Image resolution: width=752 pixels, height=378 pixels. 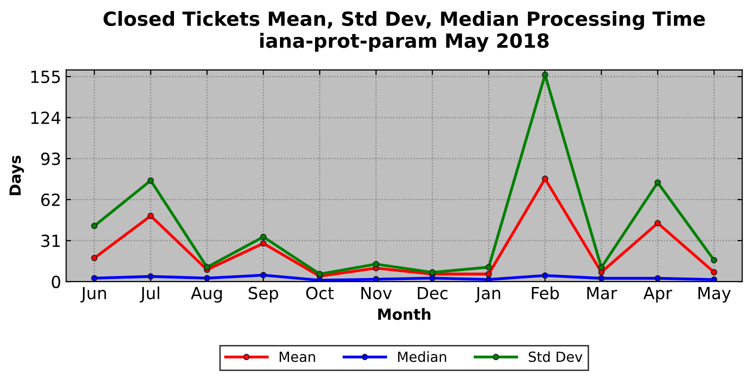 What do you see at coordinates (602, 293) in the screenshot?
I see `x-tick-label: Mar` at bounding box center [602, 293].